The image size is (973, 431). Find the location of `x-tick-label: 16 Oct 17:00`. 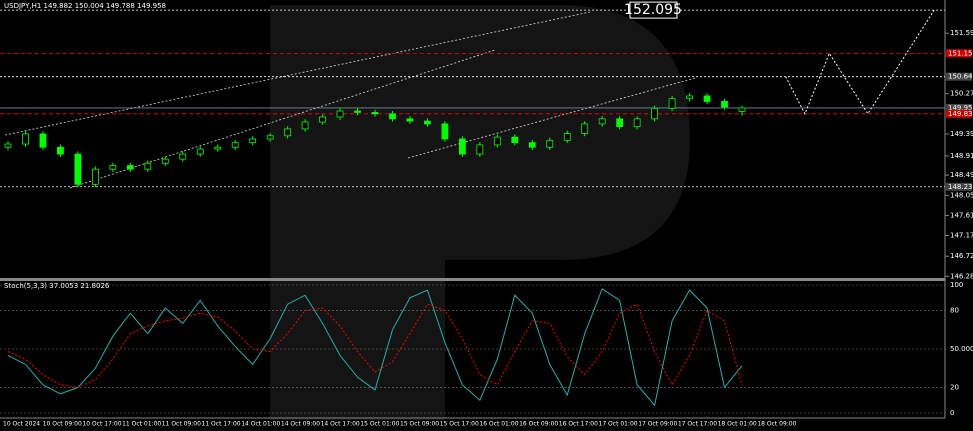

x-tick-label: 16 Oct 17:00 is located at coordinates (578, 424).